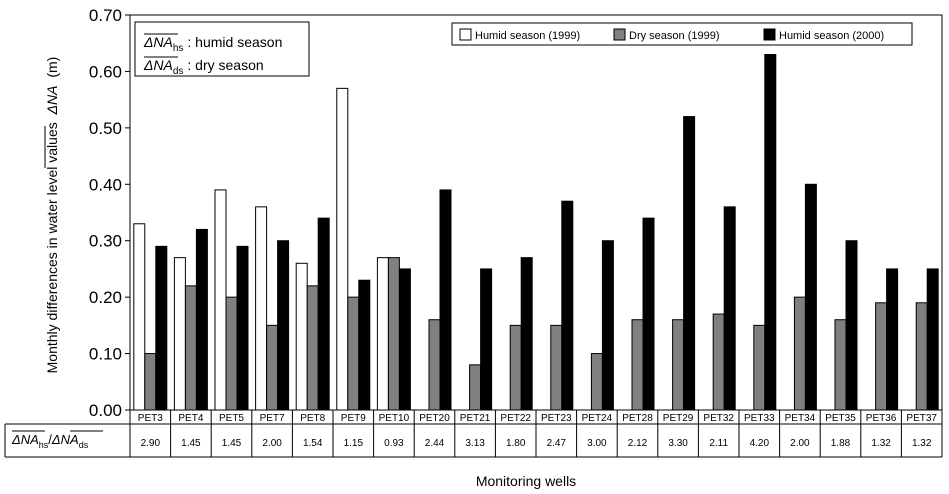 Image resolution: width=949 pixels, height=494 pixels. I want to click on x-tick-label: PET23, so click(556, 418).